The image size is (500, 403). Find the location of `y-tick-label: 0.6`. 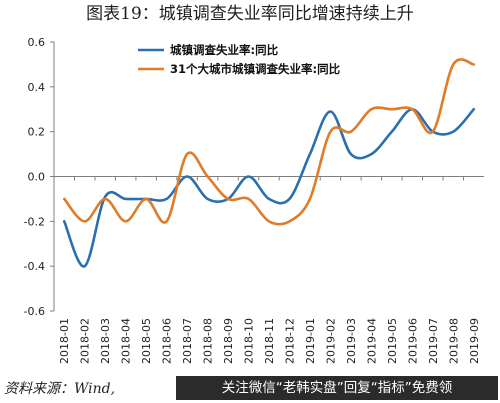

y-tick-label: 0.6 is located at coordinates (37, 42).